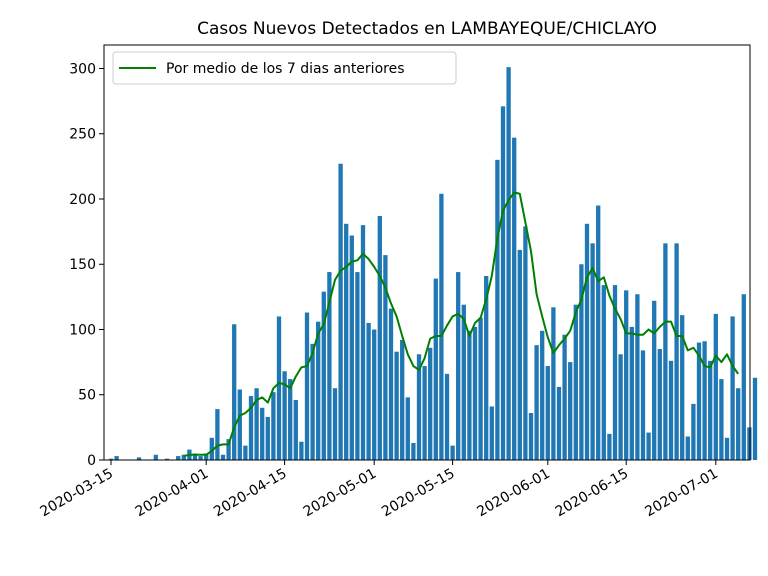 The image size is (768, 576). What do you see at coordinates (172, 493) in the screenshot?
I see `x-tick-label: 2020-04-01` at bounding box center [172, 493].